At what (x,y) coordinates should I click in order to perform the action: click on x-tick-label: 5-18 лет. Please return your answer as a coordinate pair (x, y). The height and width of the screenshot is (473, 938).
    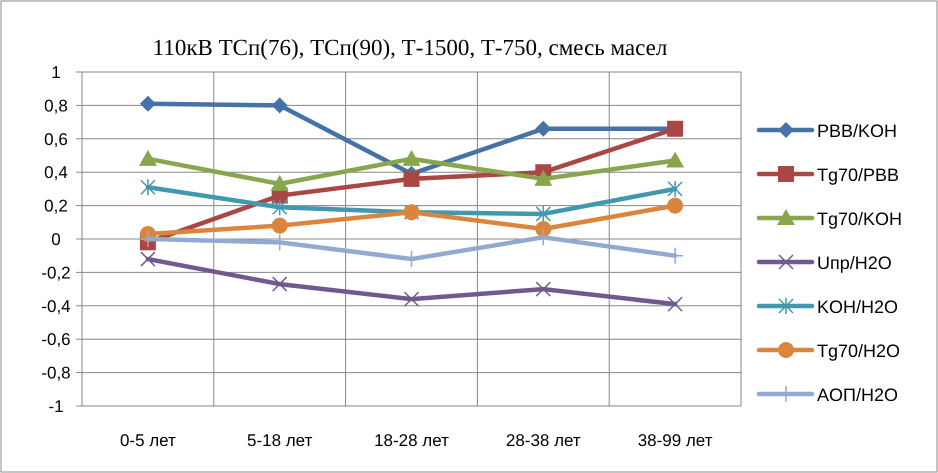
    Looking at the image, I should click on (280, 440).